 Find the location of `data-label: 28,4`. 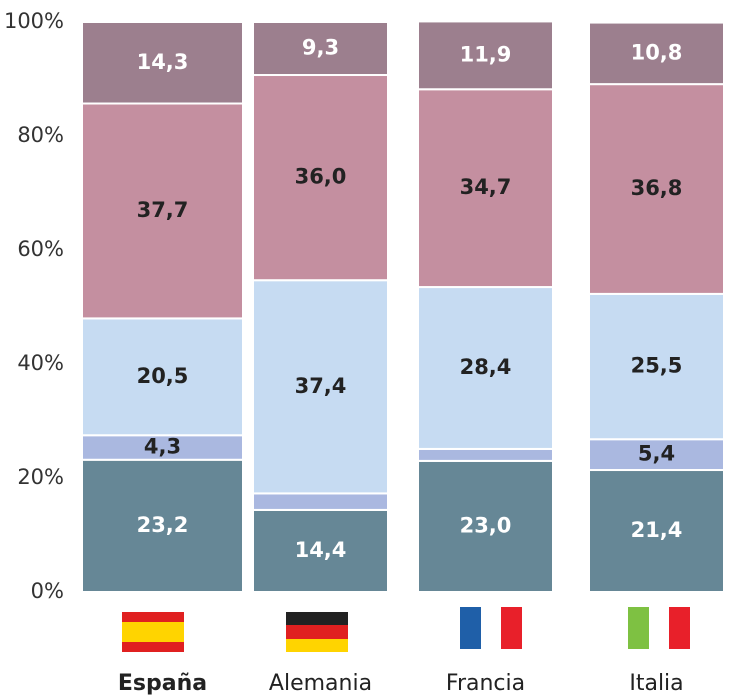

data-label: 28,4 is located at coordinates (486, 367).